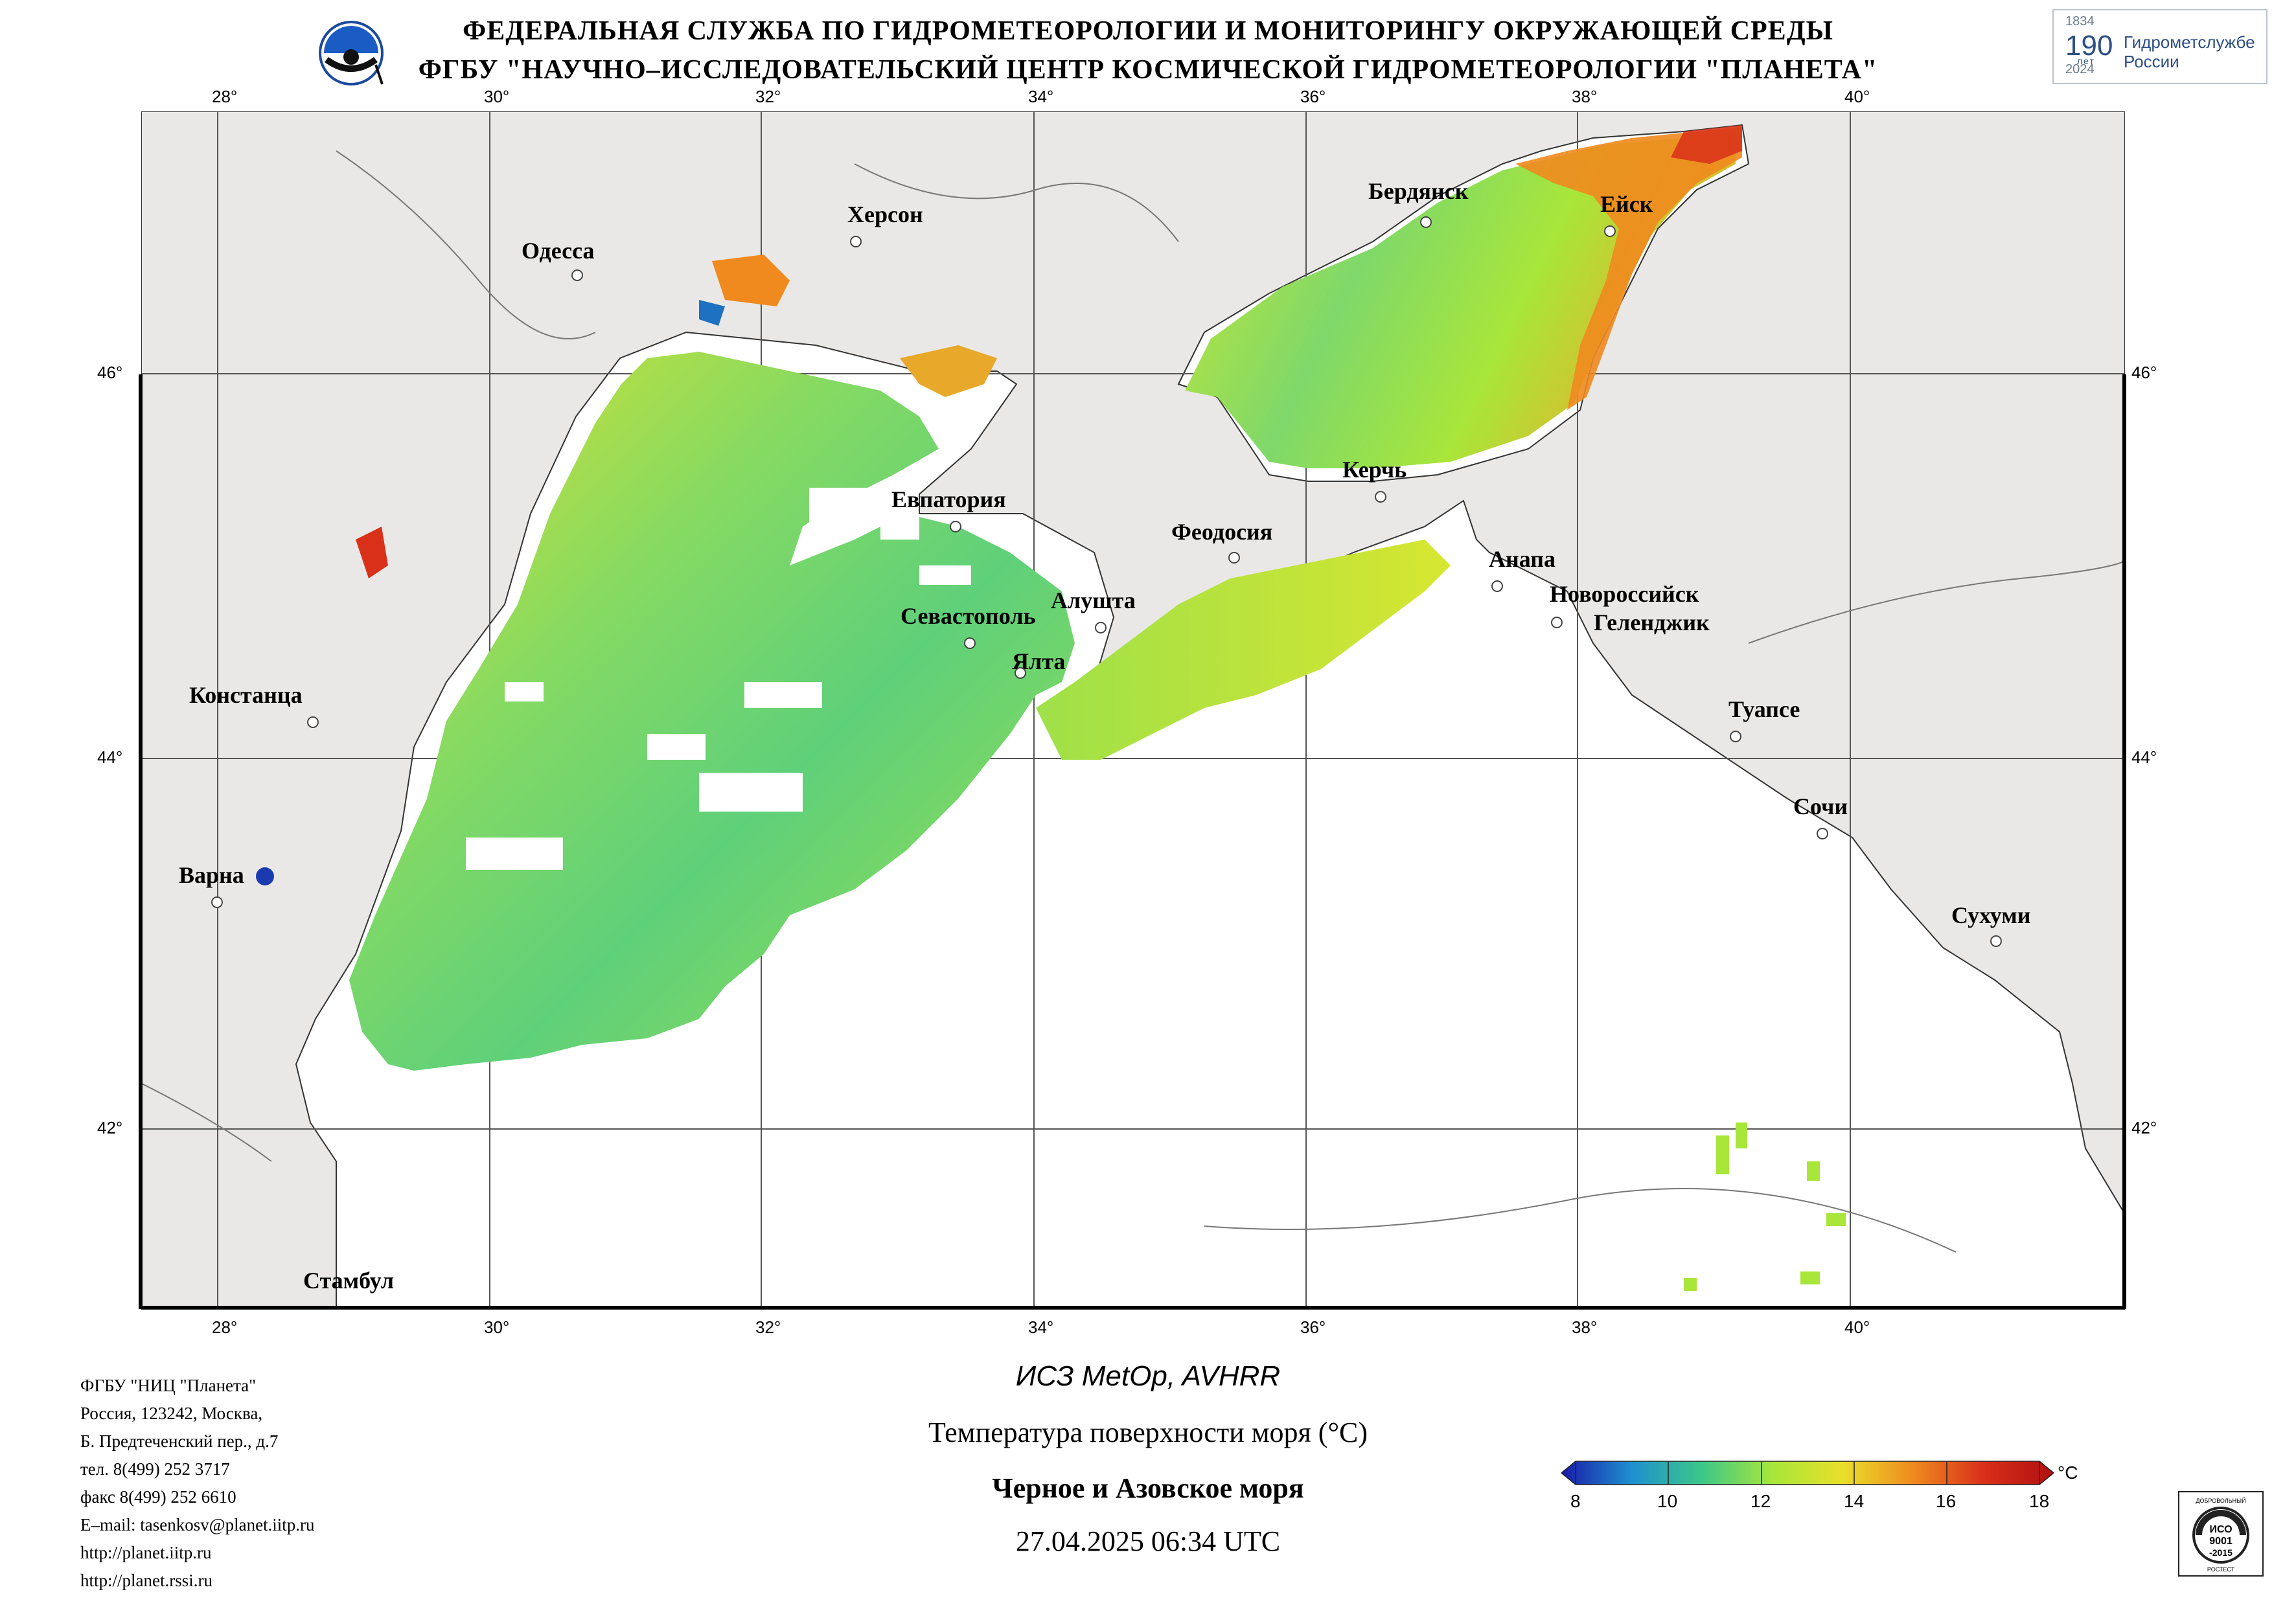  Describe the element at coordinates (1380, 497) in the screenshot. I see `city-kerch-dot` at that location.